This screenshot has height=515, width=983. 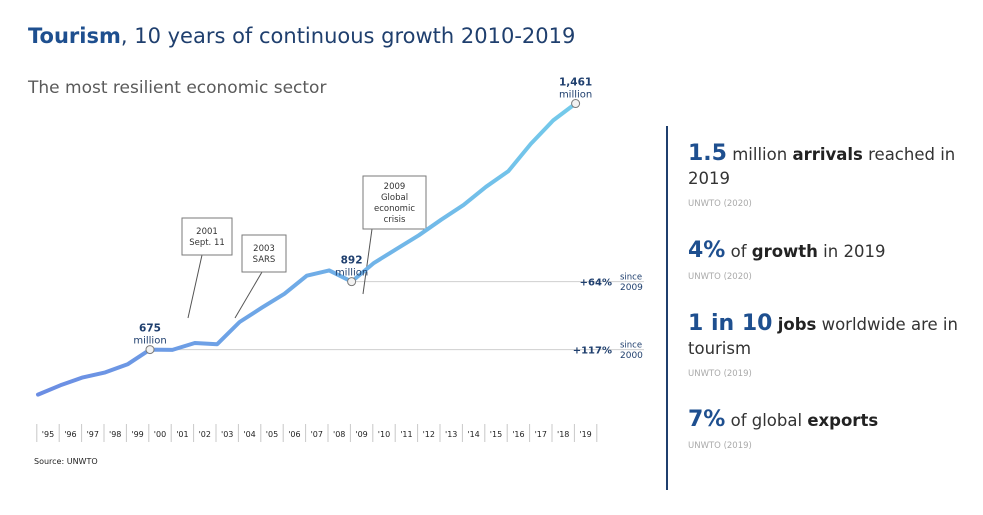 I want to click on stat-keyword: growth, so click(x=784, y=251).